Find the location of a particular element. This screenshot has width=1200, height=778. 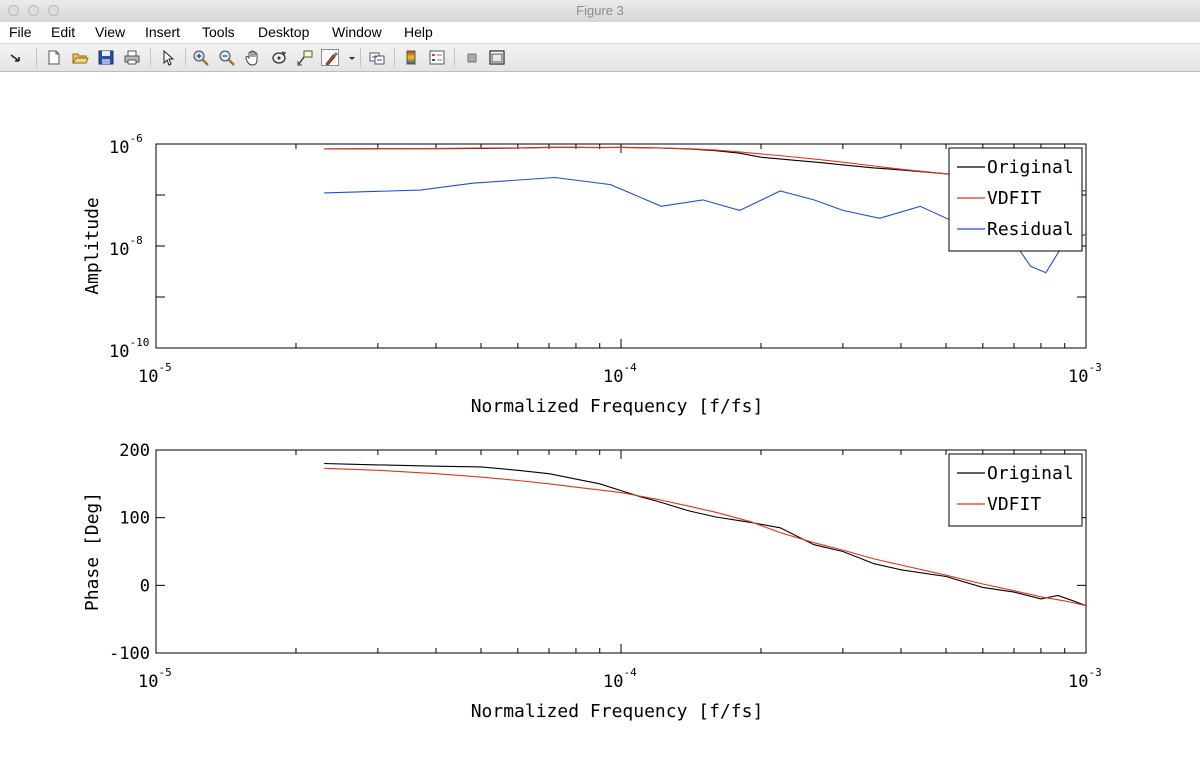

edit-plot-arrow-icon is located at coordinates (168, 57).